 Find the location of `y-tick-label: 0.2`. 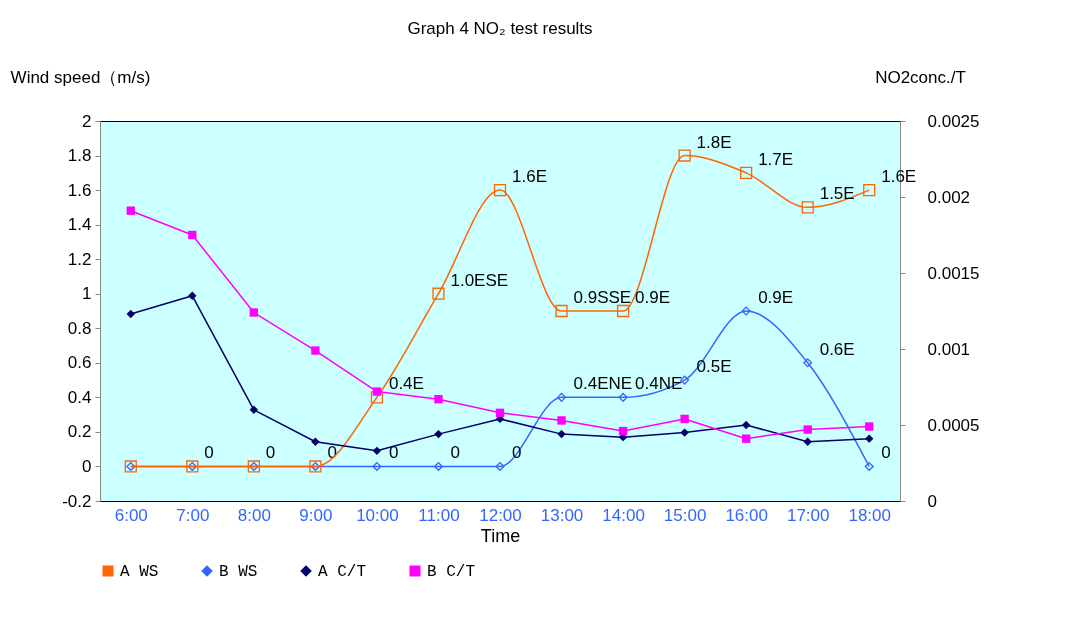

y-tick-label: 0.2 is located at coordinates (79, 432).